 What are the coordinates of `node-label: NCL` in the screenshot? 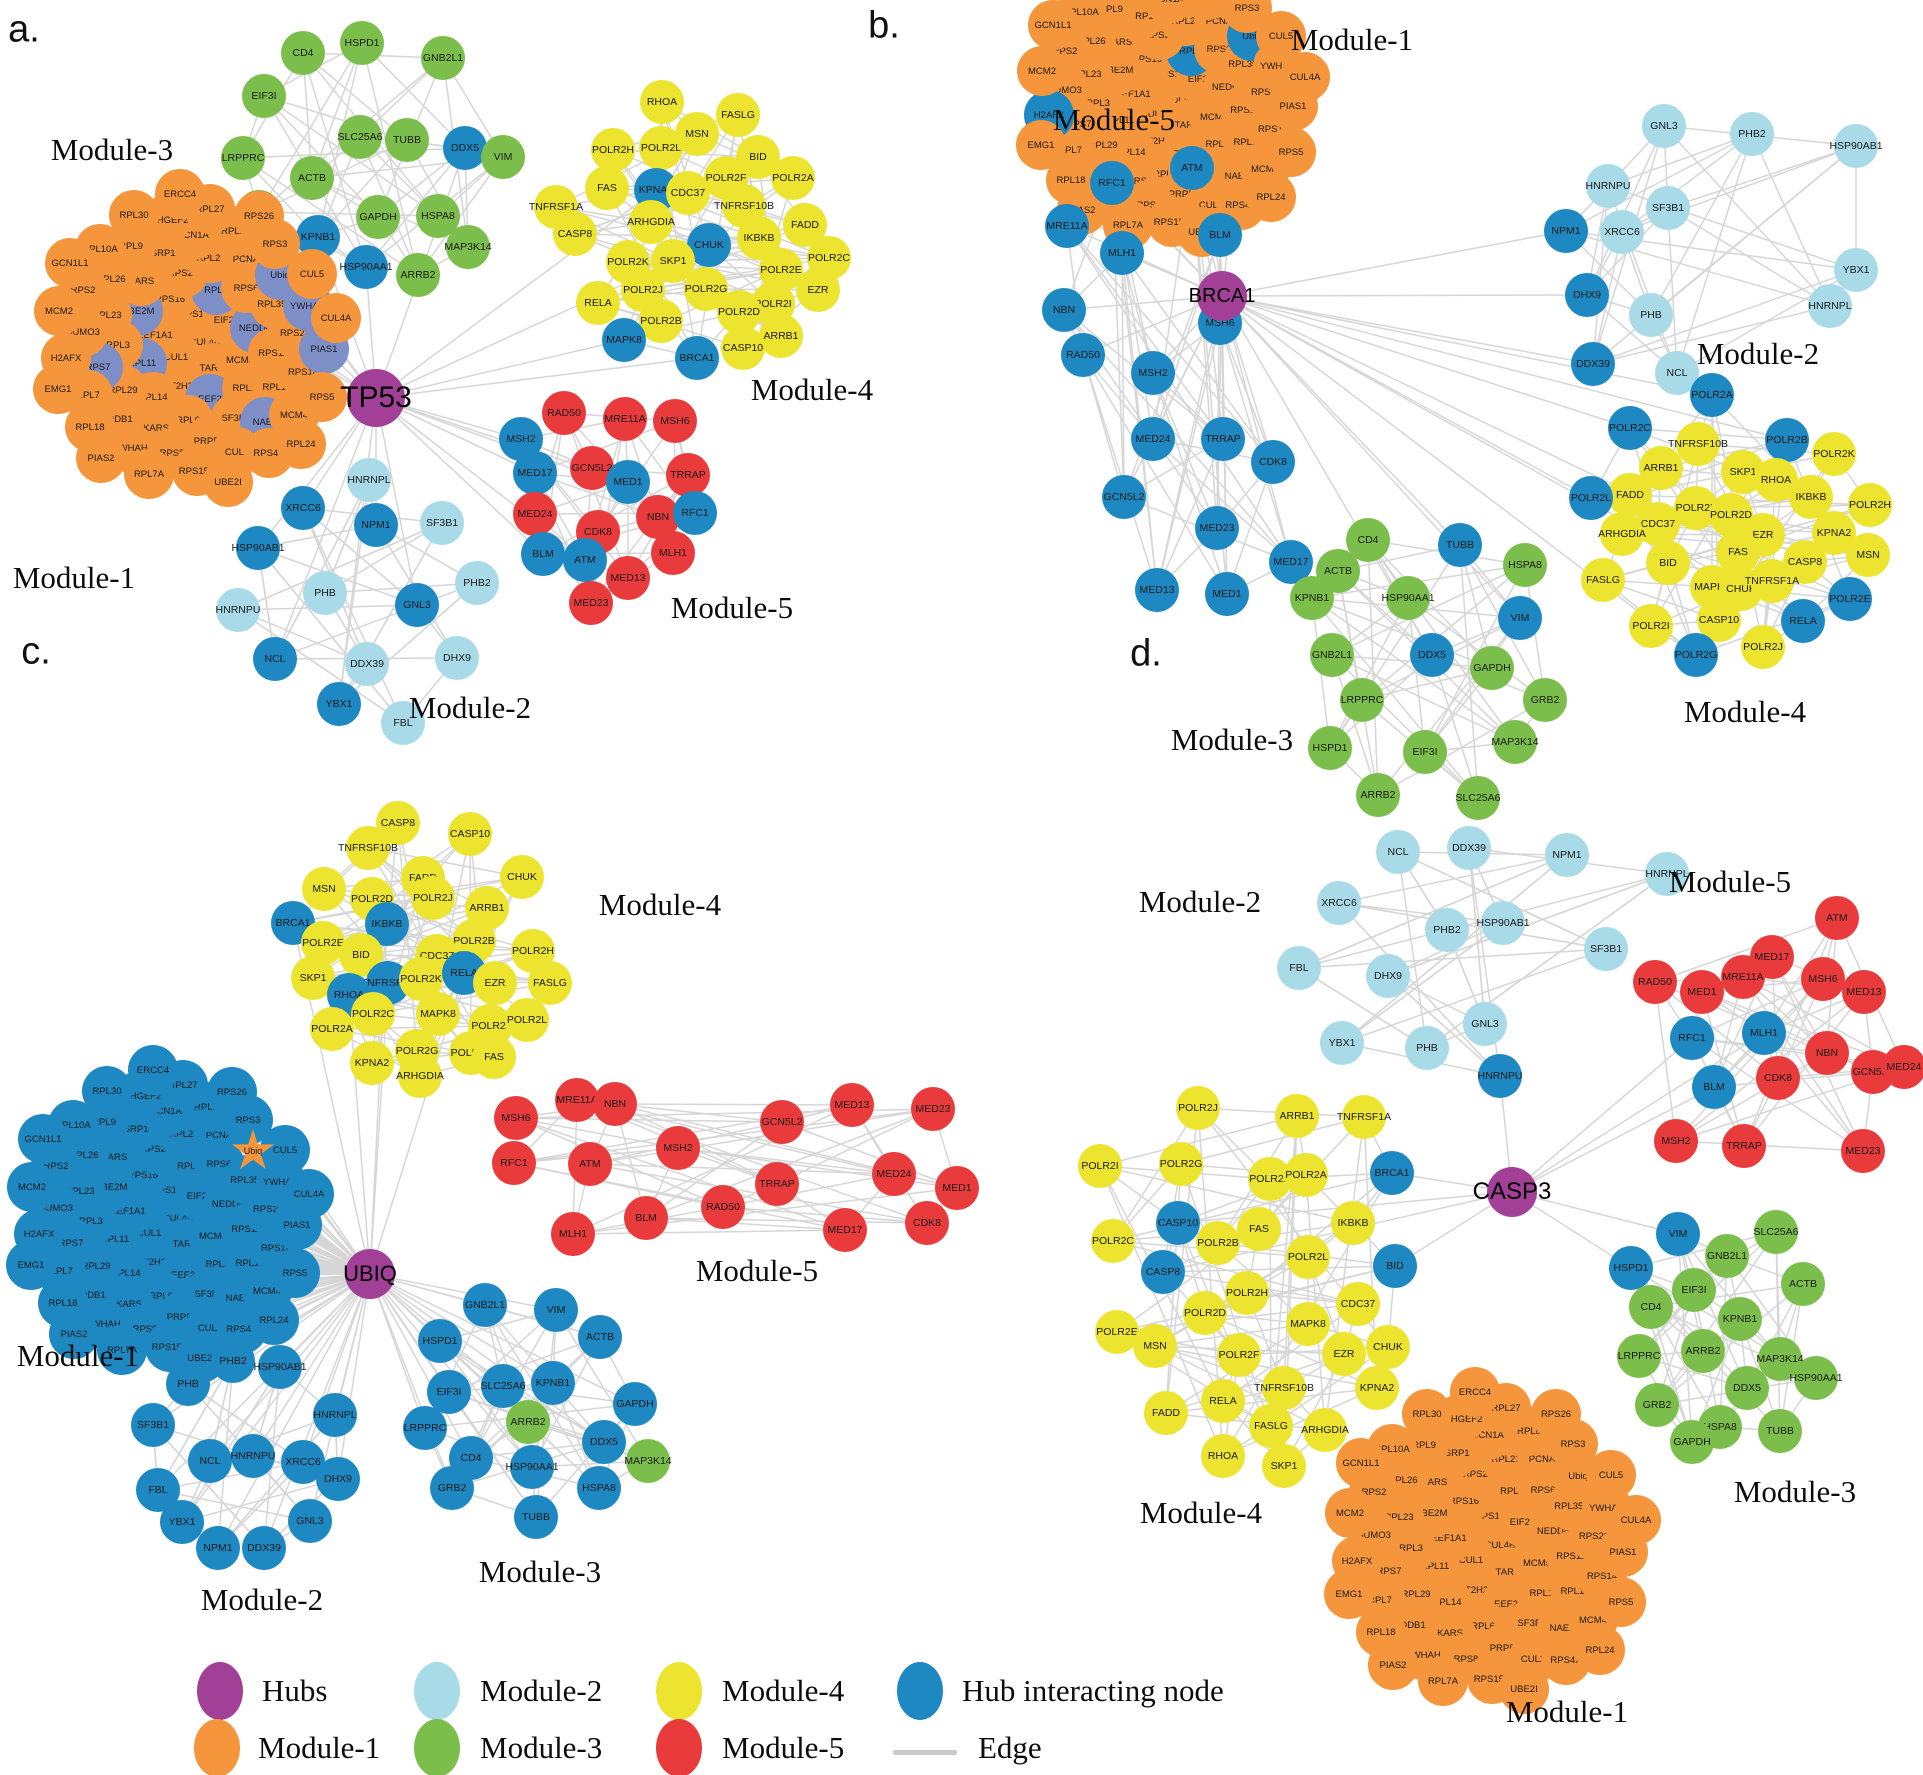 It's located at (1398, 852).